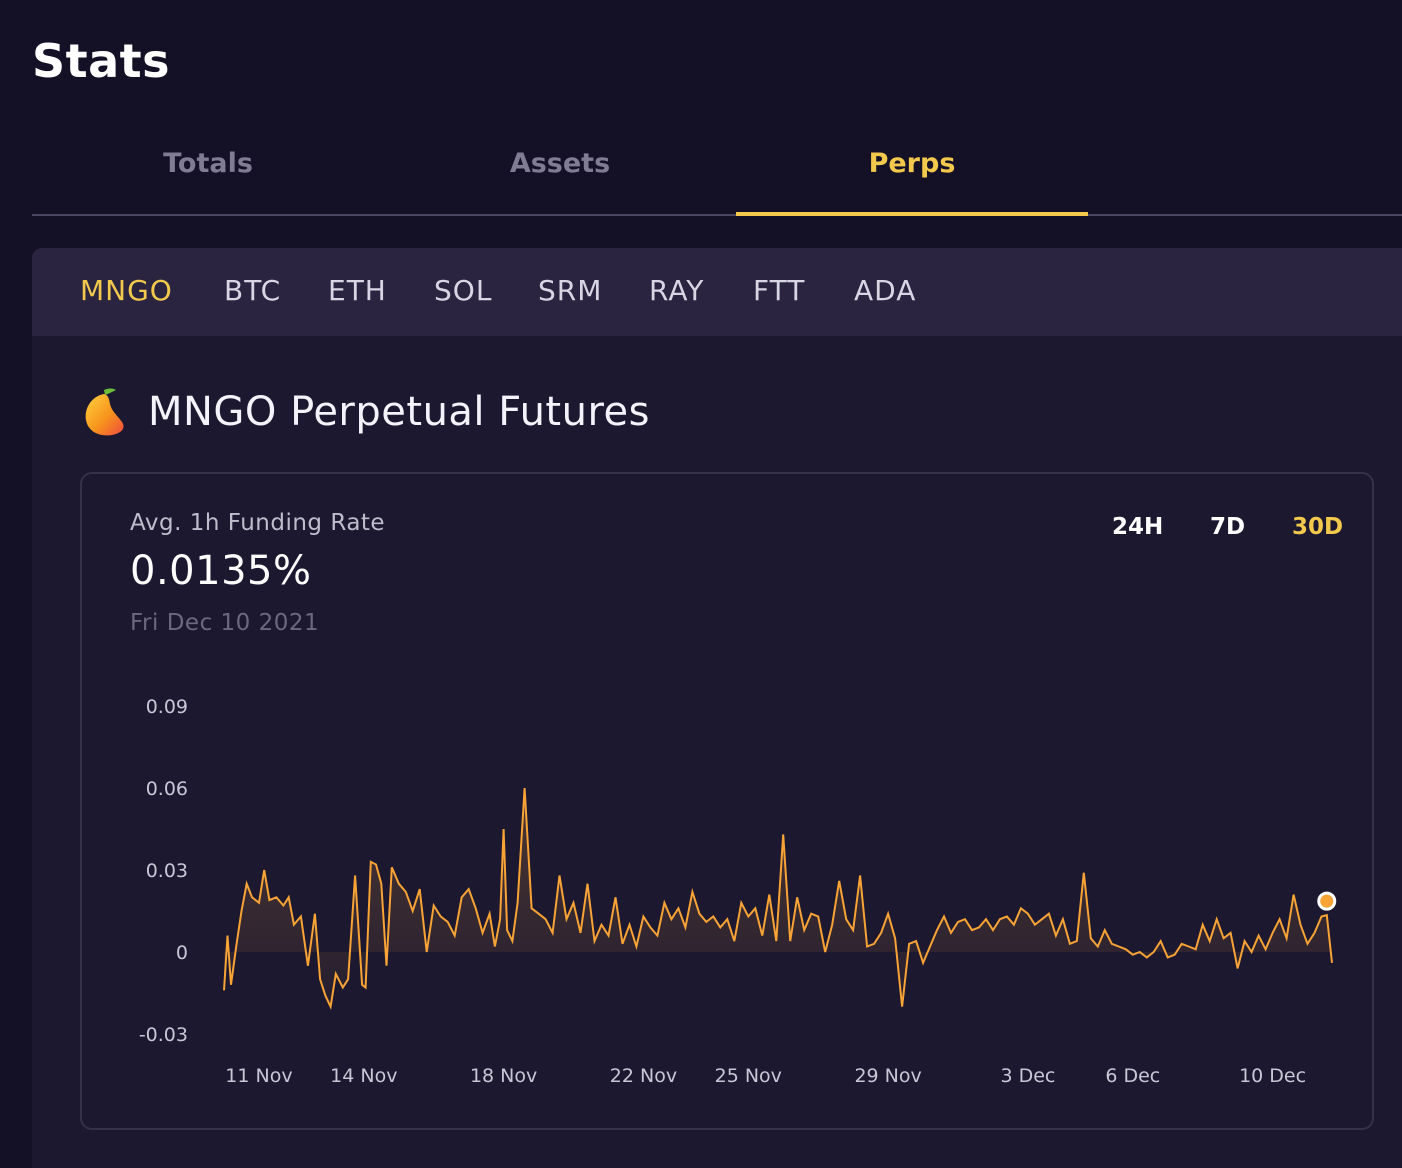 The width and height of the screenshot is (1402, 1168). I want to click on y-tick-label: 0.09, so click(167, 707).